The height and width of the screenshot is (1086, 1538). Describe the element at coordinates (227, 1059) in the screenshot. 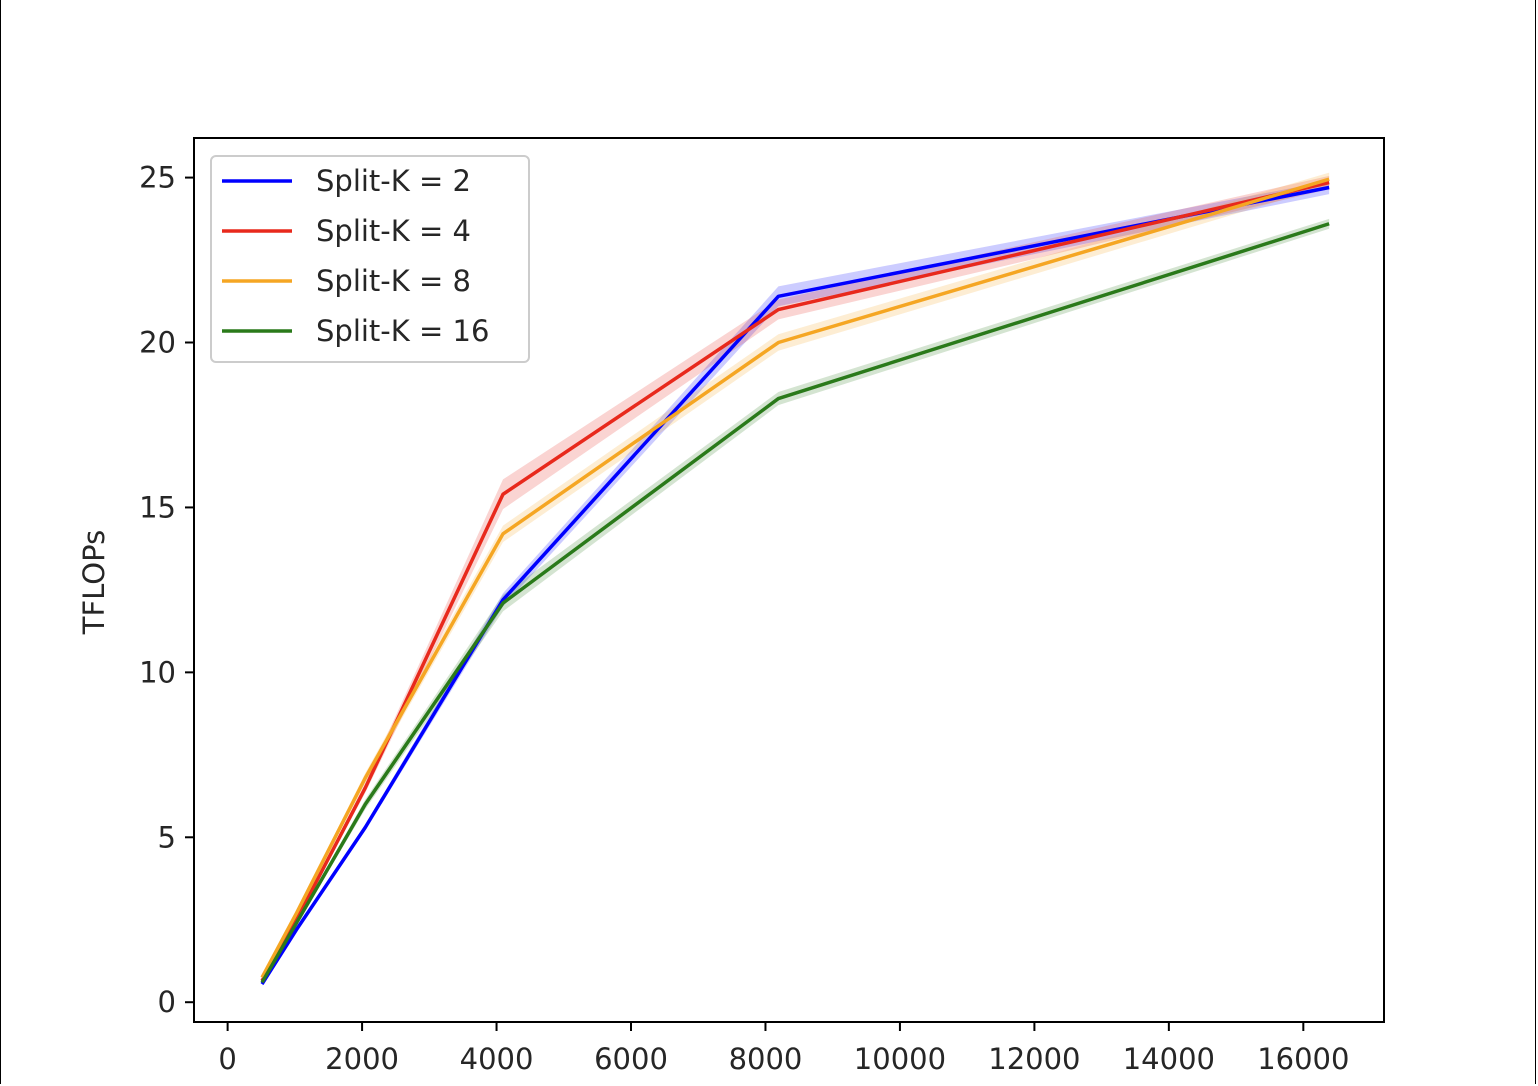

I see `x-tick-label: 0` at that location.